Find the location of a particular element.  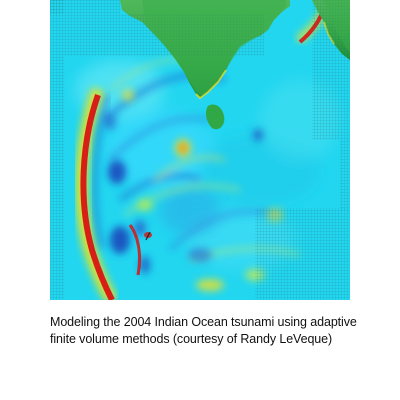

sri-lanka-island is located at coordinates (215, 117).